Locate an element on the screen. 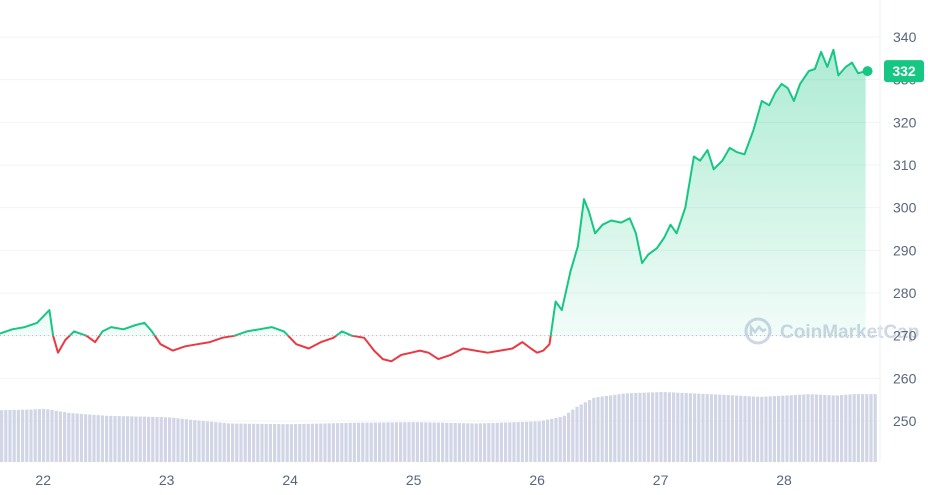 The height and width of the screenshot is (495, 928). last-price-dot is located at coordinates (867, 71).